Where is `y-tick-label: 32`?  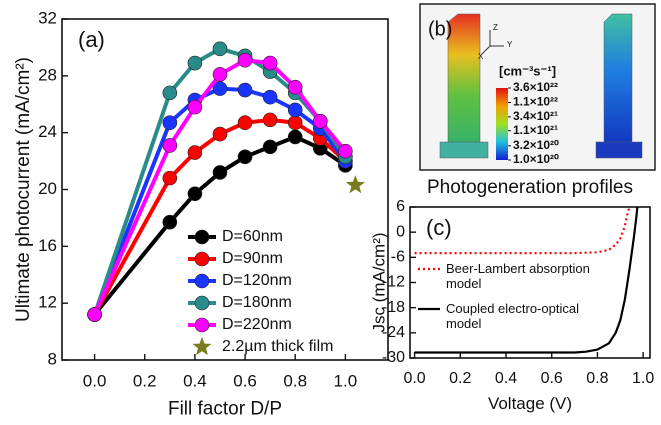
y-tick-label: 32 is located at coordinates (47, 17).